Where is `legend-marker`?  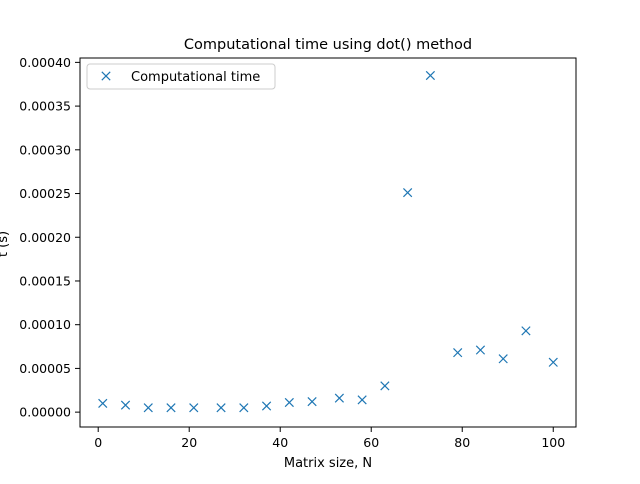 legend-marker is located at coordinates (106, 76).